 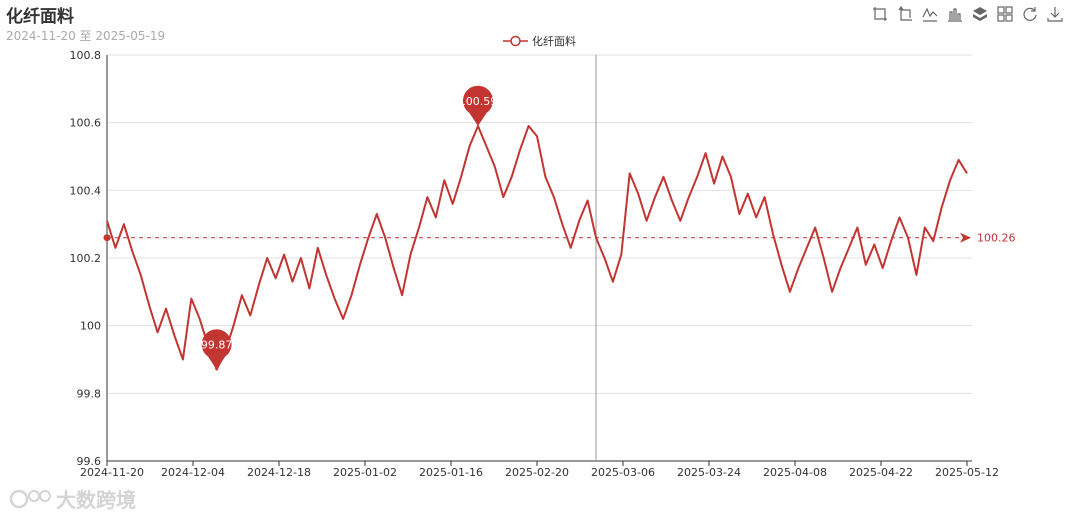 I want to click on date-range-subtitle: 2024-11-20 至 2025-05-19, so click(x=86, y=36).